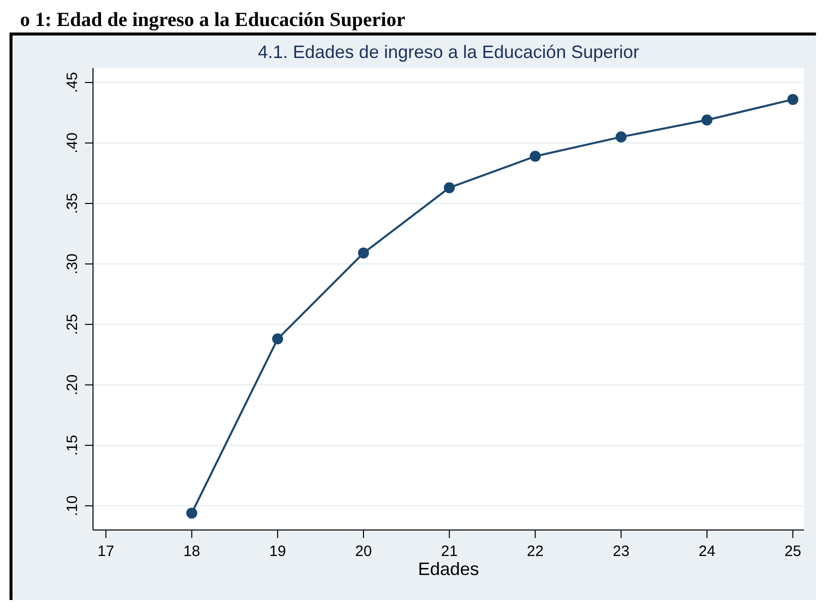  I want to click on x-tick-label: 17, so click(106, 551).